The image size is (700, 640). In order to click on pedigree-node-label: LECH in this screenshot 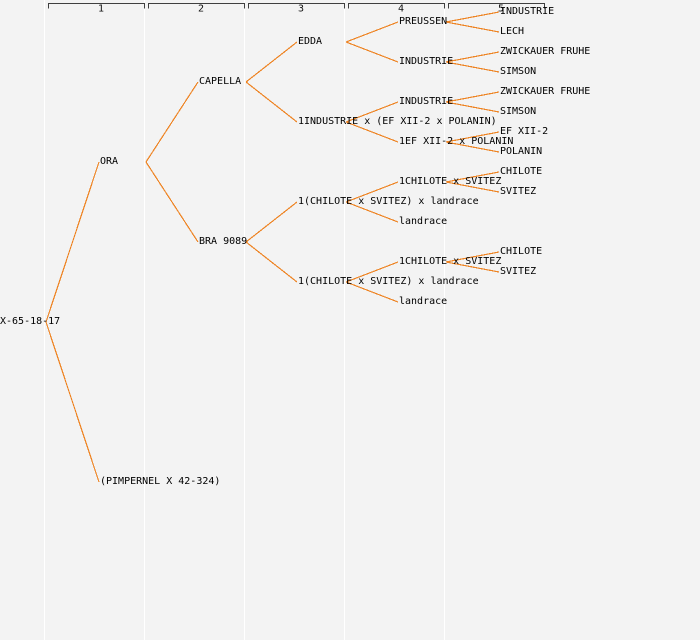, I will do `click(512, 31)`.